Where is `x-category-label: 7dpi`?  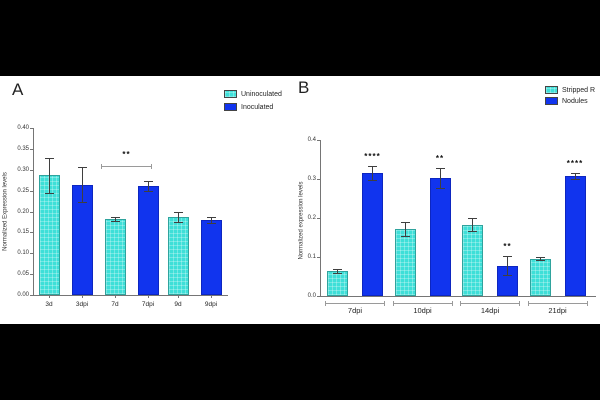
x-category-label: 7dpi is located at coordinates (148, 304).